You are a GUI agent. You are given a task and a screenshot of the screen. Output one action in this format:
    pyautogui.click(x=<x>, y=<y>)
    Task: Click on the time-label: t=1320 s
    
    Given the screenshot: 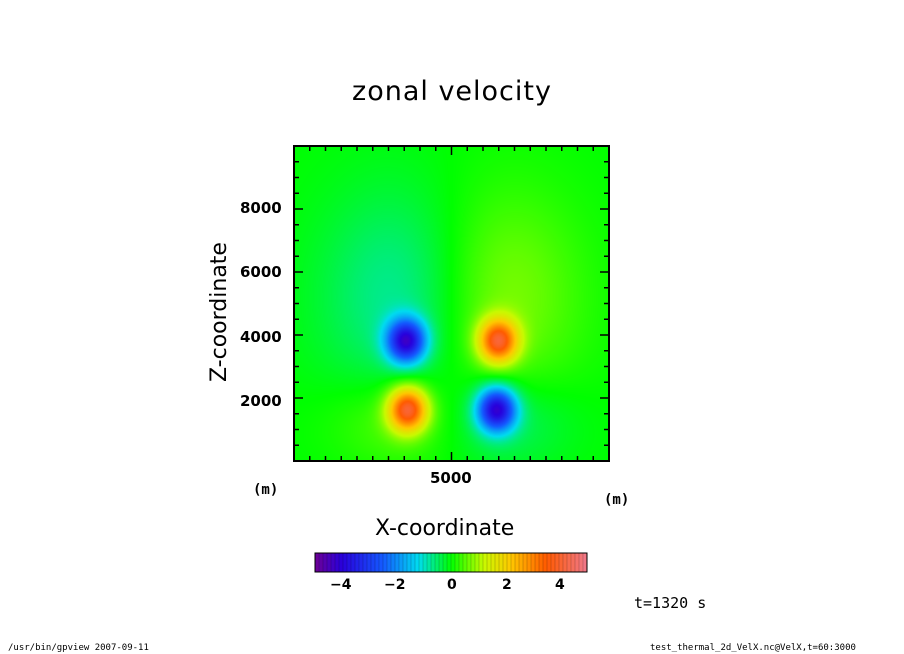 What is the action you would take?
    pyautogui.click(x=670, y=603)
    